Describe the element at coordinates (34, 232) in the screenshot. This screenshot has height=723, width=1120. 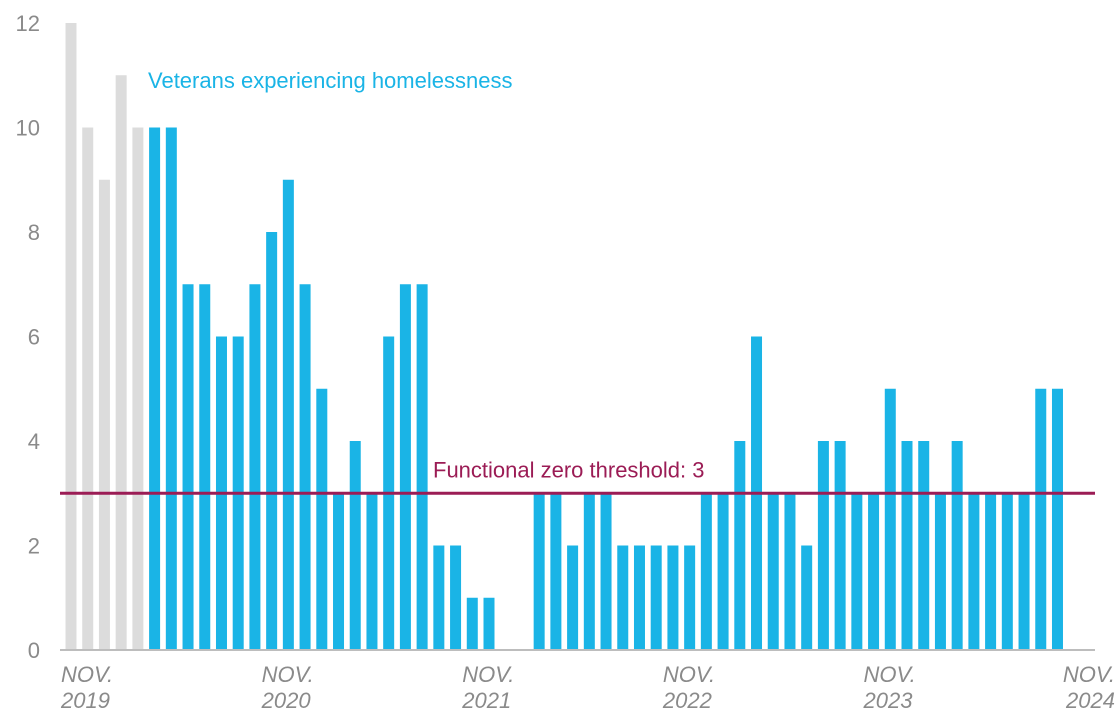
I see `y-tick-label: 8` at that location.